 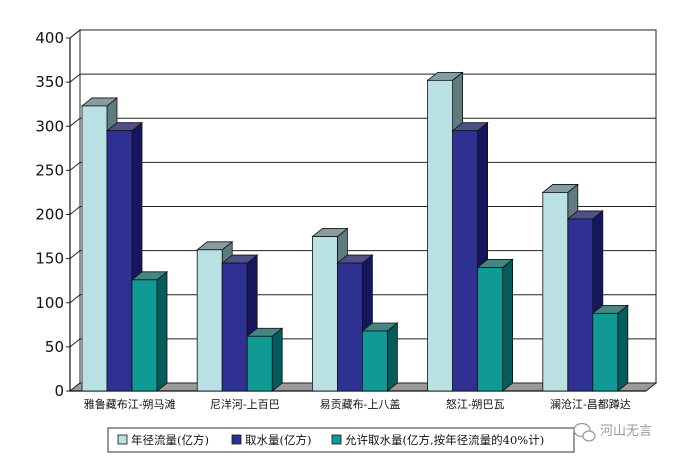 What do you see at coordinates (59, 391) in the screenshot?
I see `y-tick-label: 0` at bounding box center [59, 391].